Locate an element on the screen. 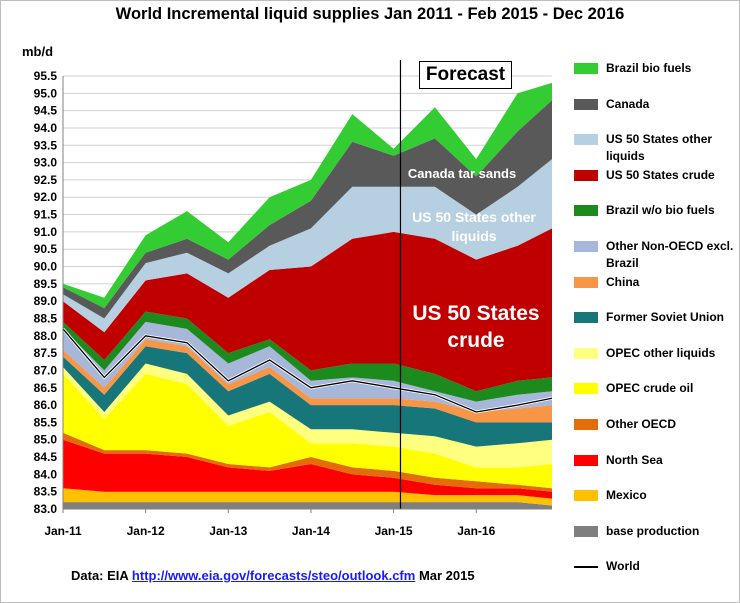 The height and width of the screenshot is (603, 740). world-line is located at coordinates (307, 370).